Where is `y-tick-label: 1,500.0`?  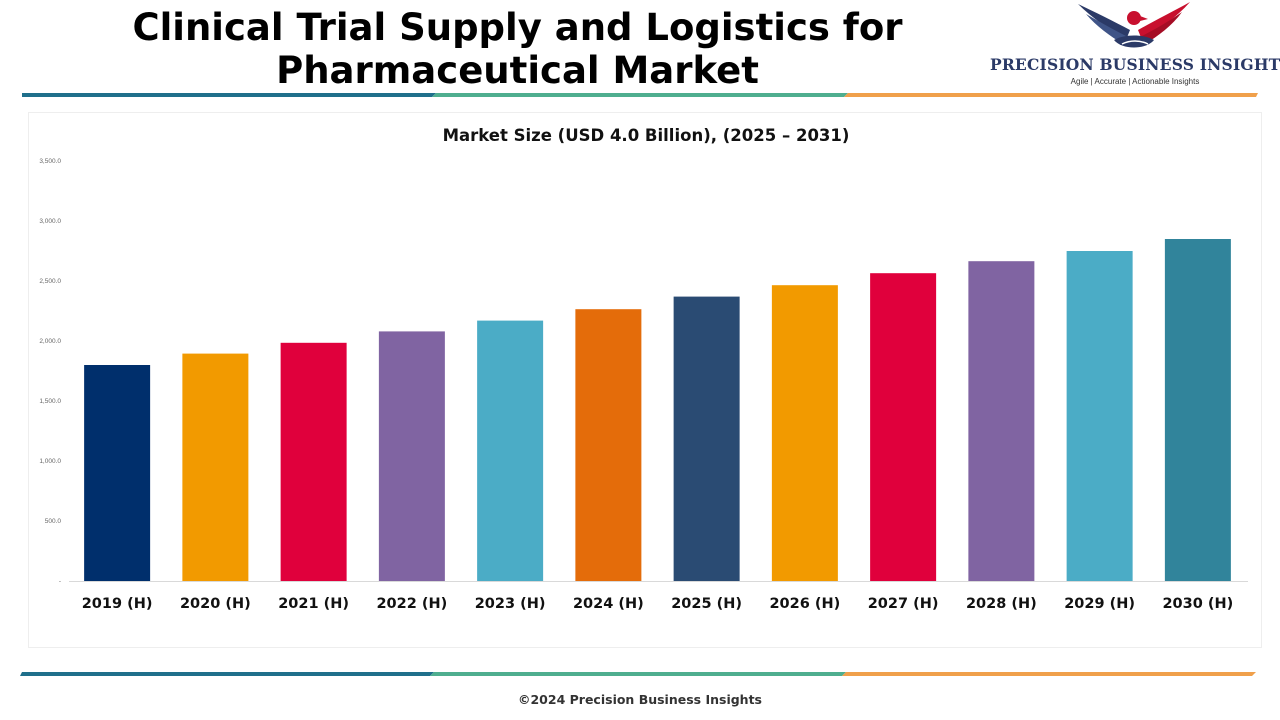
y-tick-label: 1,500.0 is located at coordinates (50, 401).